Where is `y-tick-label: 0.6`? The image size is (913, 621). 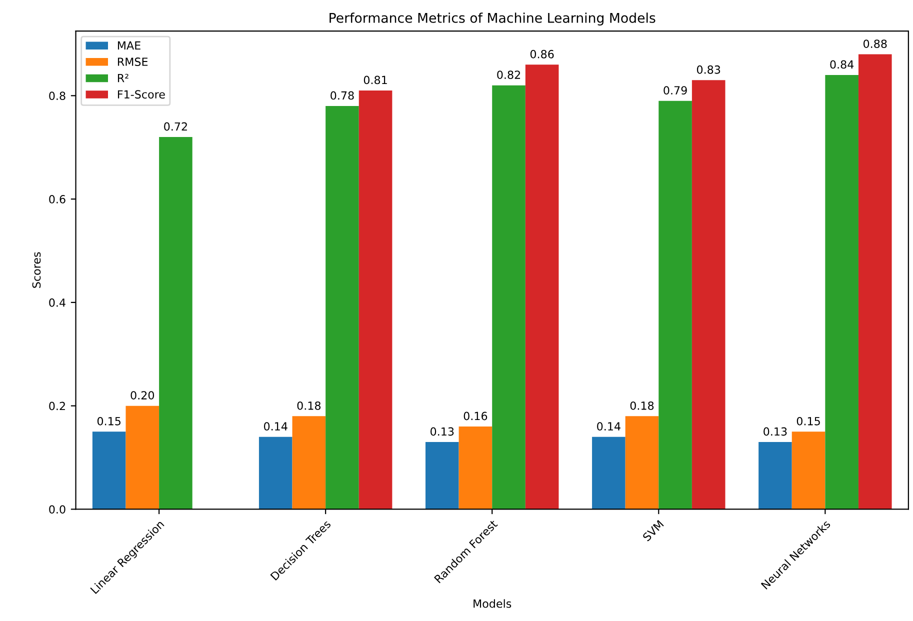
y-tick-label: 0.6 is located at coordinates (57, 199).